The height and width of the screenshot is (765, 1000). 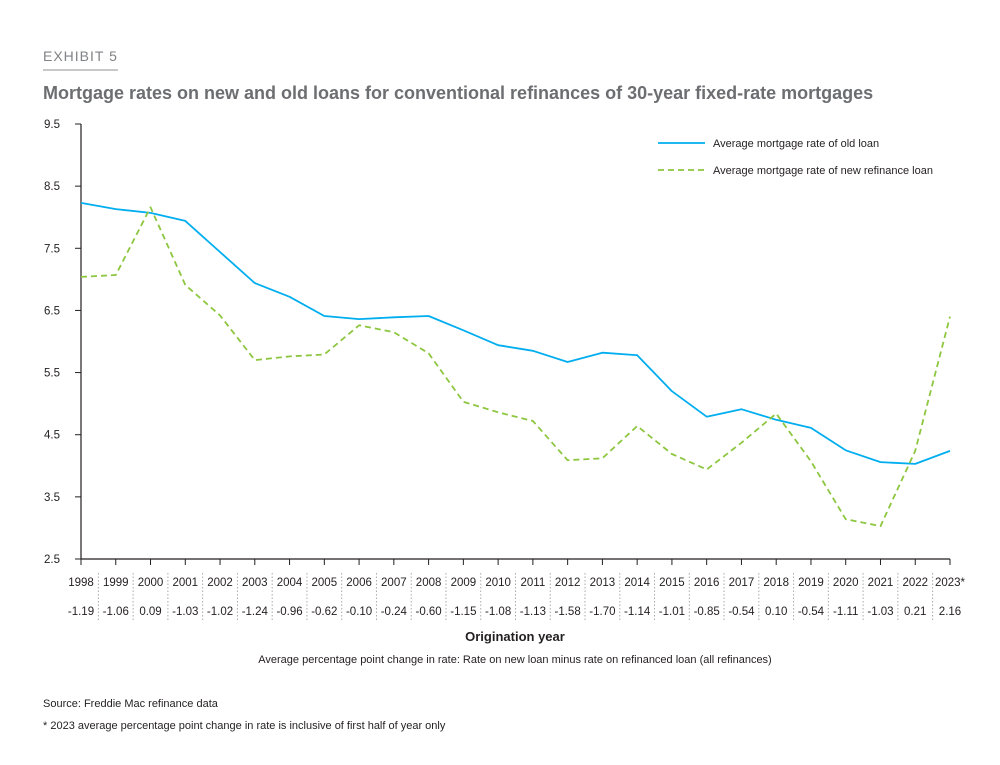 What do you see at coordinates (255, 583) in the screenshot?
I see `x-tick-label: 2003` at bounding box center [255, 583].